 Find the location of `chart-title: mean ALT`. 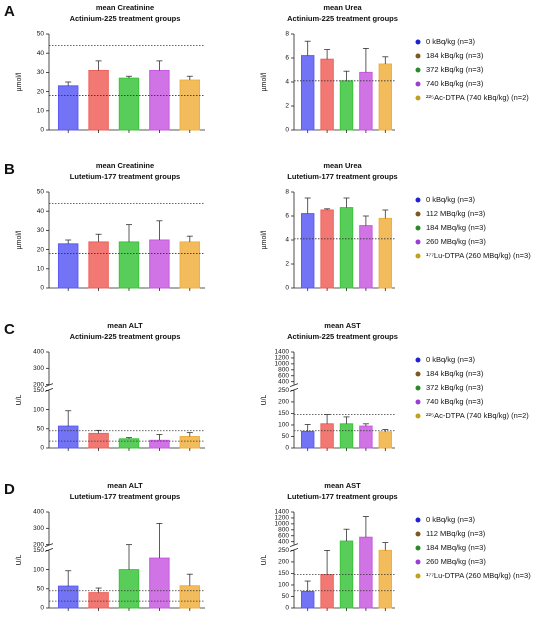

chart-title: mean ALT is located at coordinates (125, 485).